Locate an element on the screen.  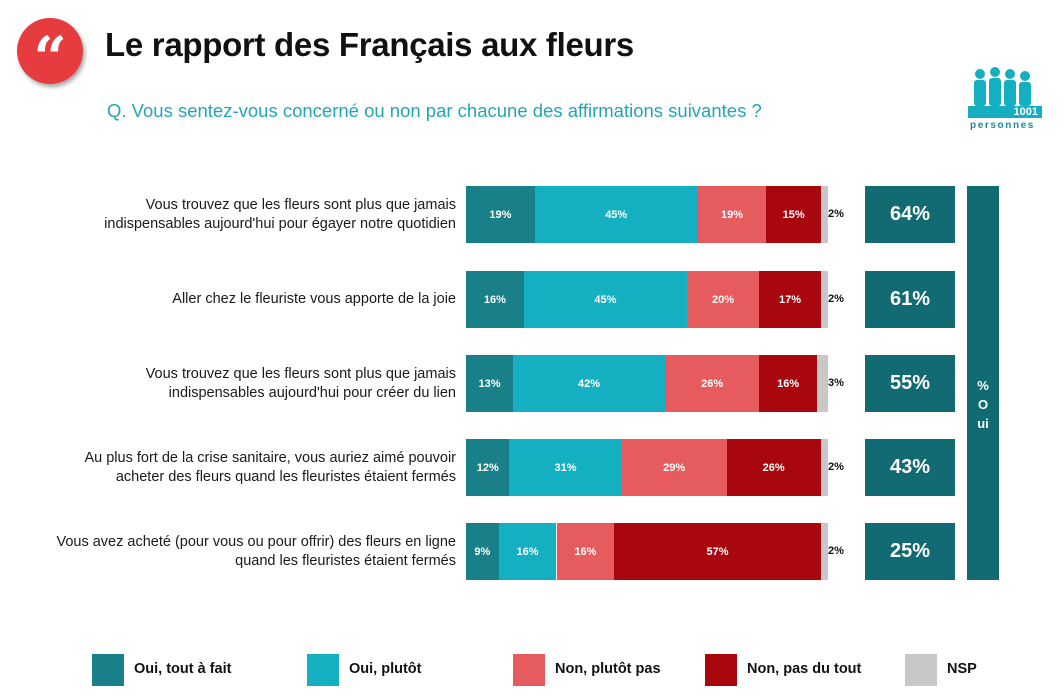
legend-label: Non, plutôt pas is located at coordinates (608, 669).